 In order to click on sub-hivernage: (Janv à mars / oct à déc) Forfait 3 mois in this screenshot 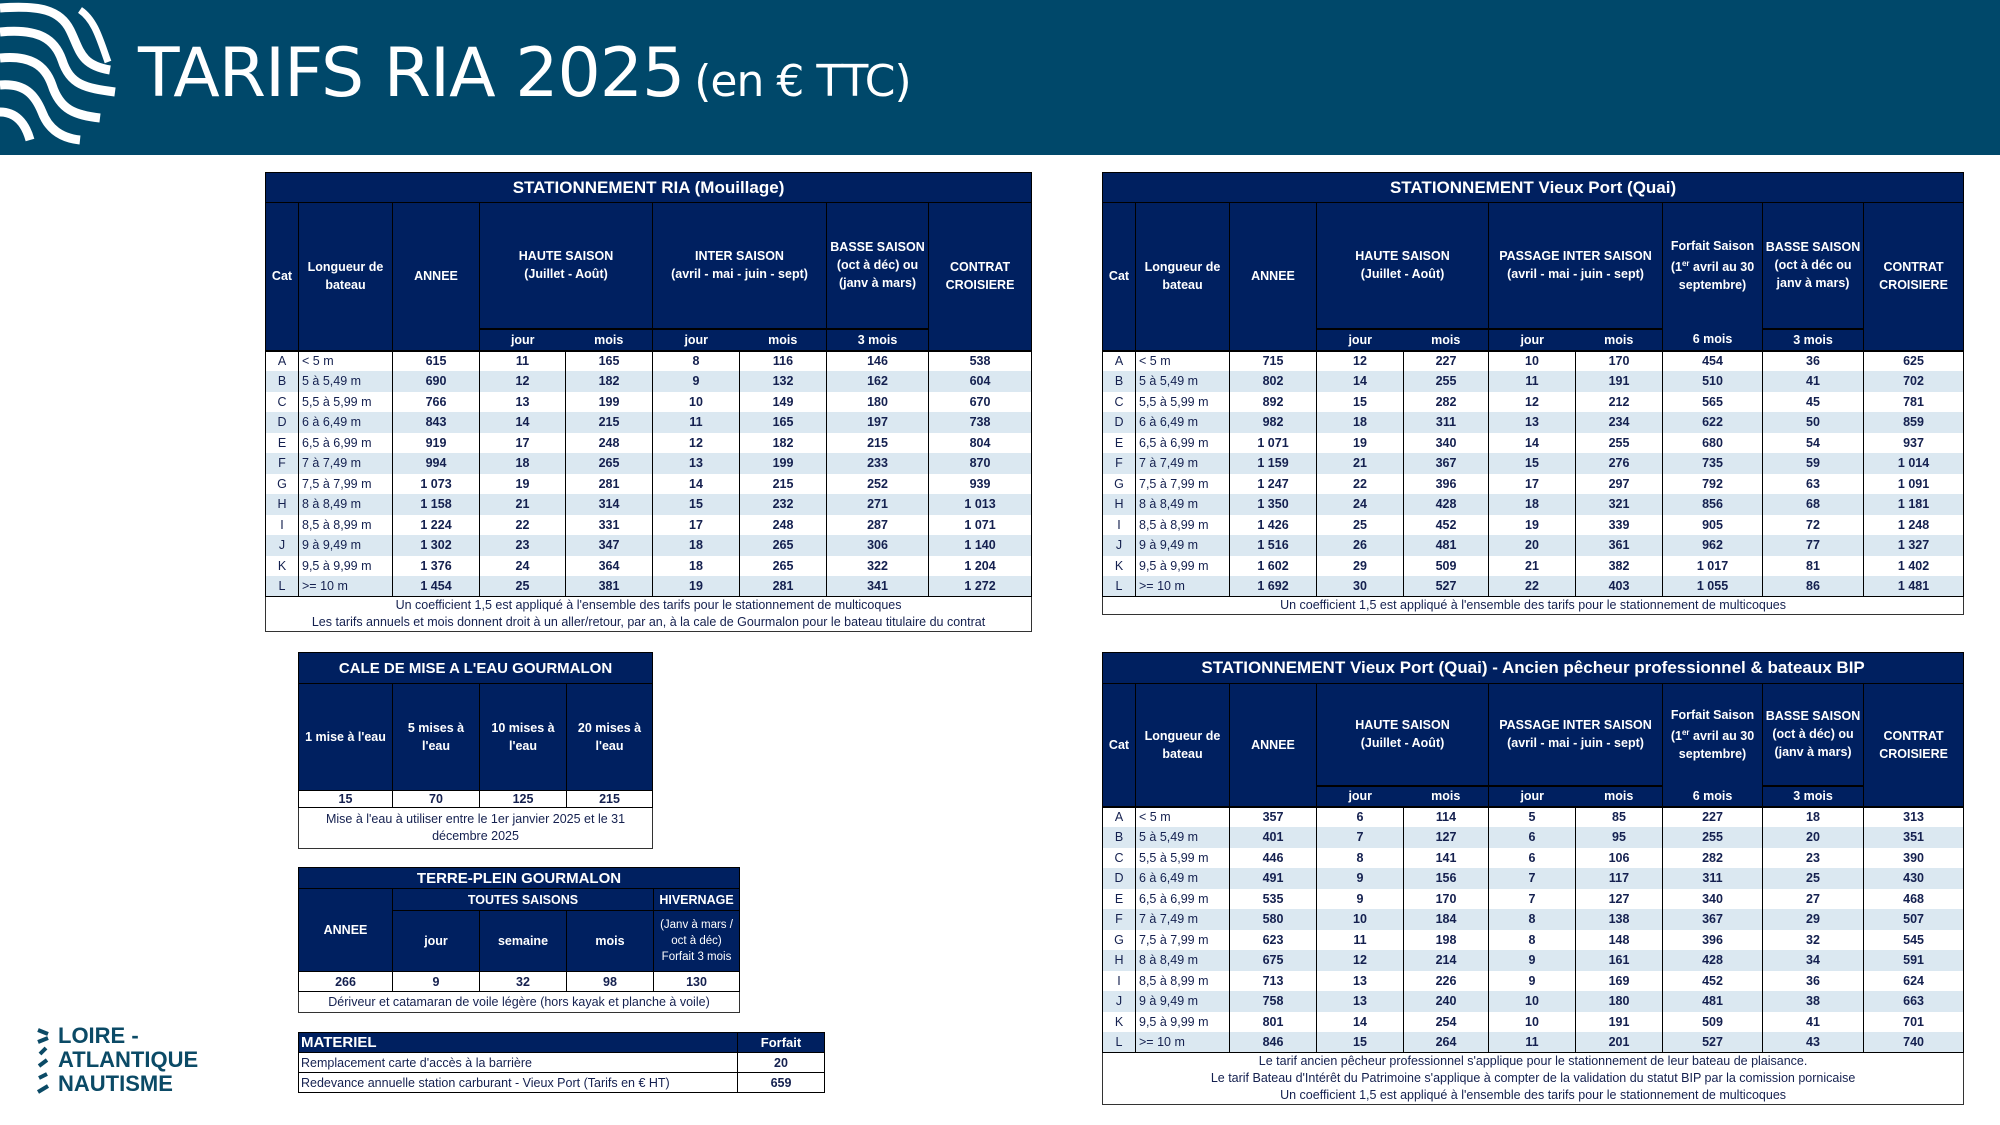, I will do `click(696, 941)`.